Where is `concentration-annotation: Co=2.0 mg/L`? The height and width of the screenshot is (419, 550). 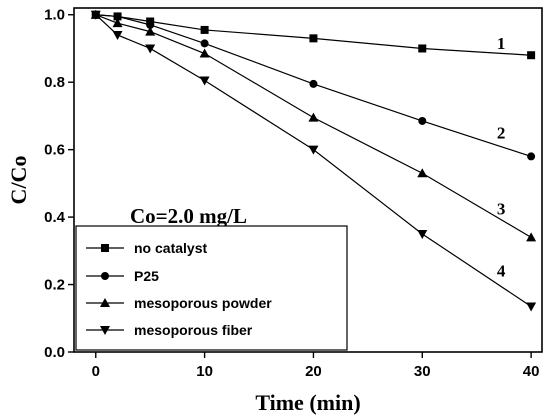
concentration-annotation: Co=2.0 mg/L is located at coordinates (188, 216).